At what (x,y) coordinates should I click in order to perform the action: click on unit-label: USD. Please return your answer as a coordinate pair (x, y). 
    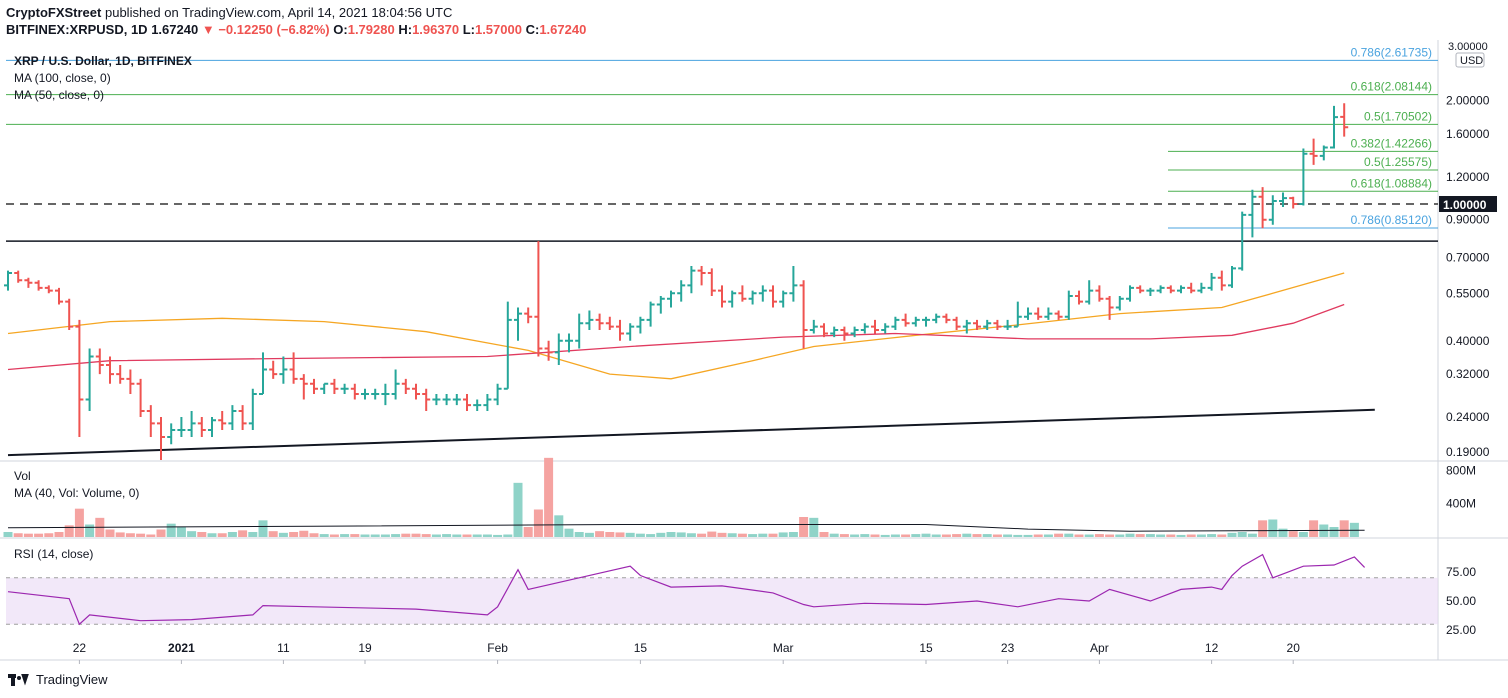
    Looking at the image, I should click on (1471, 61).